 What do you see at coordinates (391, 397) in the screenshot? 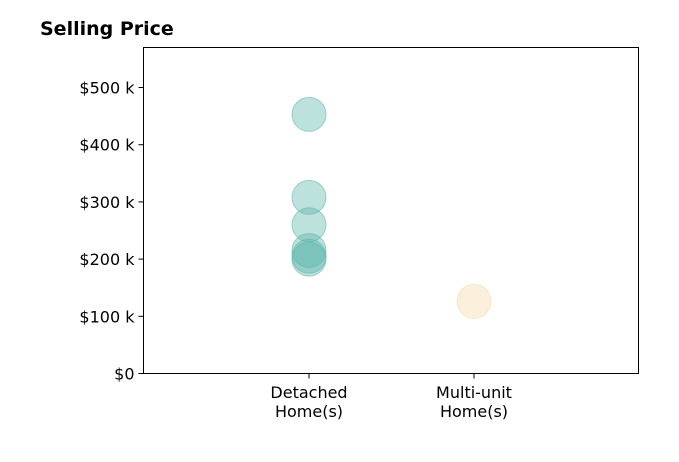
I see `x-axis: Detached Home(s) Multi-unit Home(s)` at bounding box center [391, 397].